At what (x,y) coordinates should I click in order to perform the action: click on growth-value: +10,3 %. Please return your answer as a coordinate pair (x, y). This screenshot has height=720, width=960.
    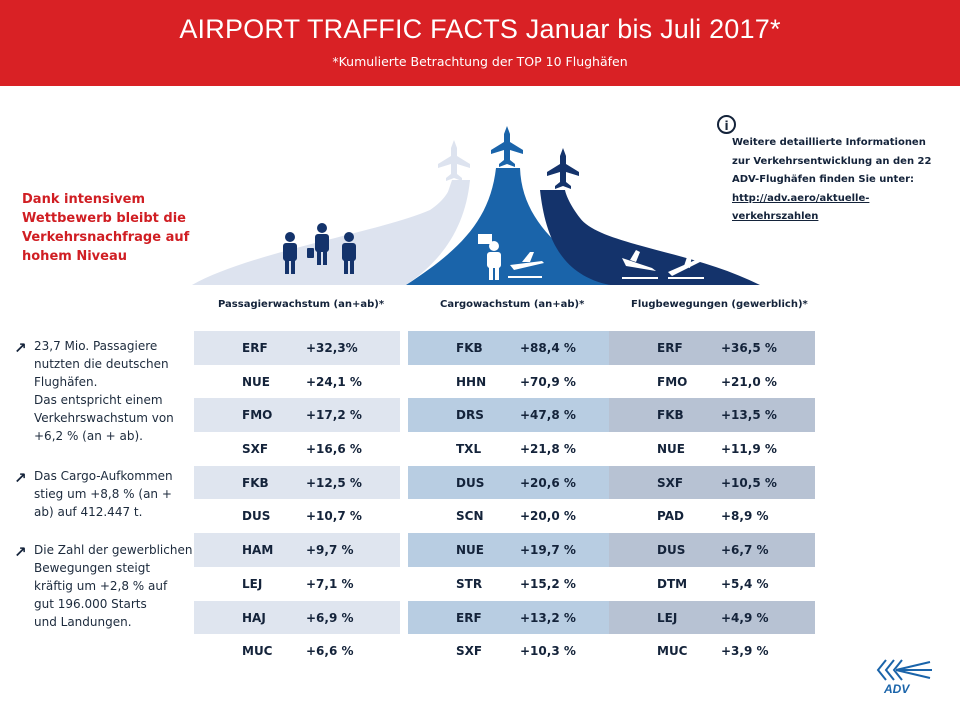
    Looking at the image, I should click on (548, 651).